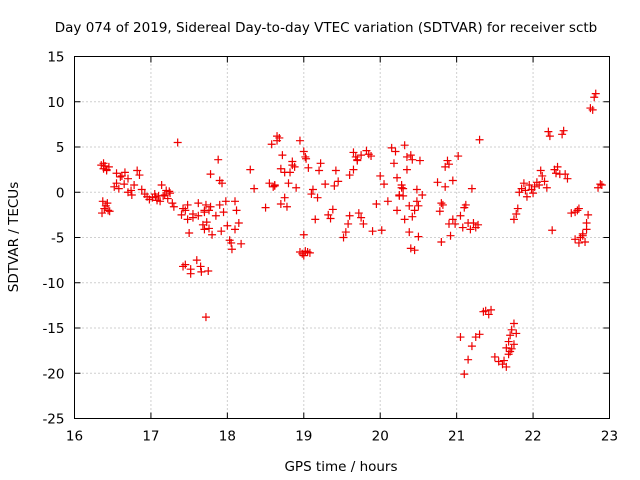 Image resolution: width=640 pixels, height=480 pixels. What do you see at coordinates (53, 284) in the screenshot?
I see `y-tick-label: -10` at bounding box center [53, 284].